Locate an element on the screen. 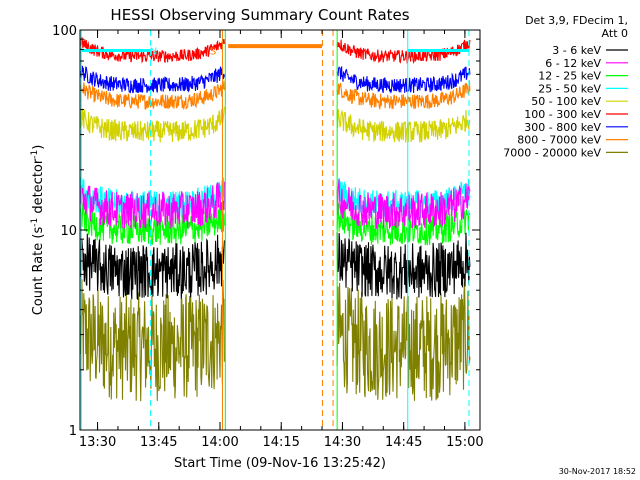  chart-title: HESSI Observing Summary Count Rates is located at coordinates (259, 15).